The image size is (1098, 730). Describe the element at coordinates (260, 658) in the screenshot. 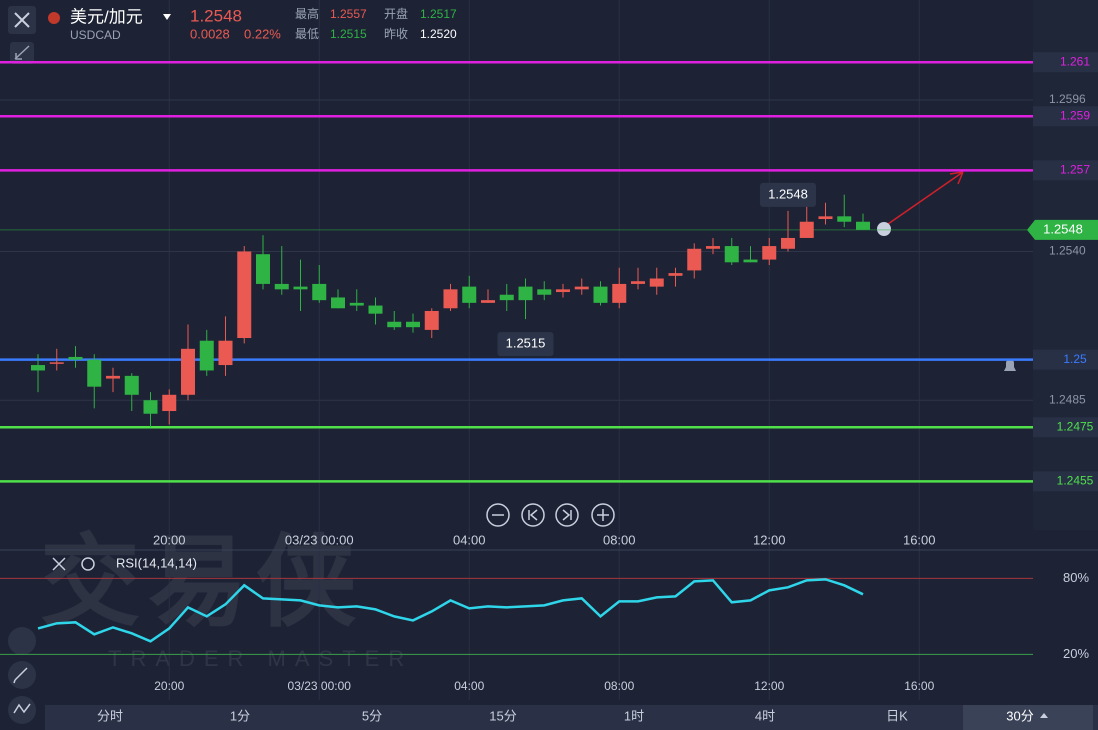

I see `watermark-text: TRADER MASTER` at that location.